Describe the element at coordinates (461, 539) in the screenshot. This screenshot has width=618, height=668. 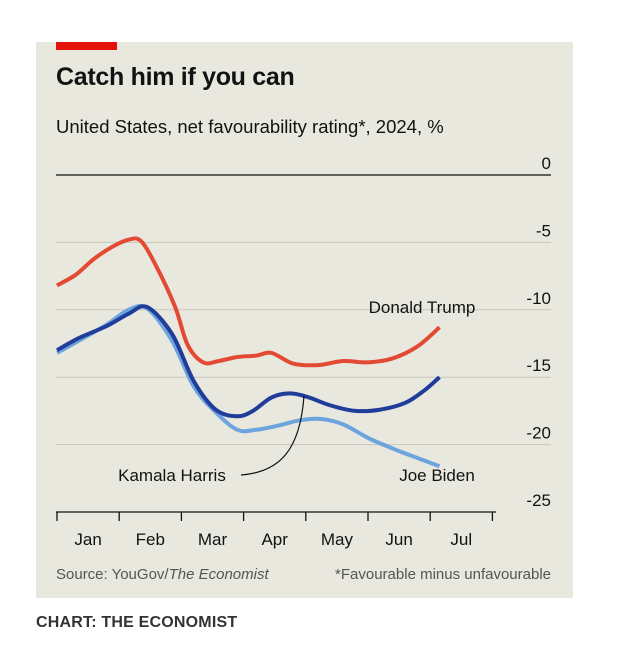
I see `x-tick-label: Jul` at that location.